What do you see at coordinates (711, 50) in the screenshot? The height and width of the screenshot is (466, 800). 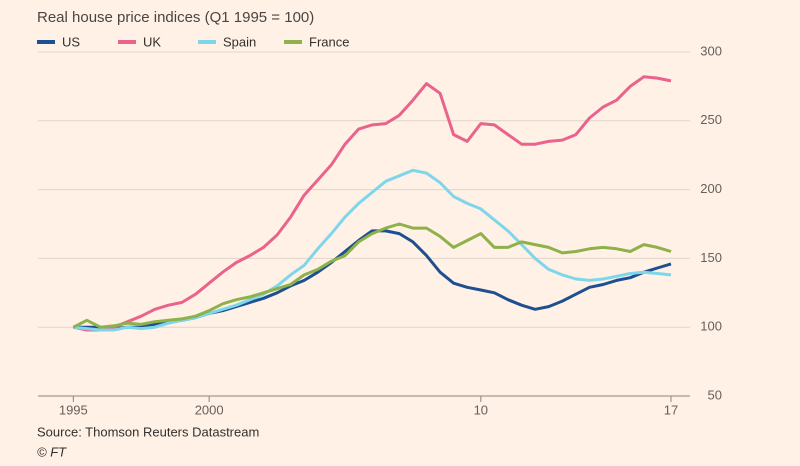 I see `y-tick-label: 300` at bounding box center [711, 50].